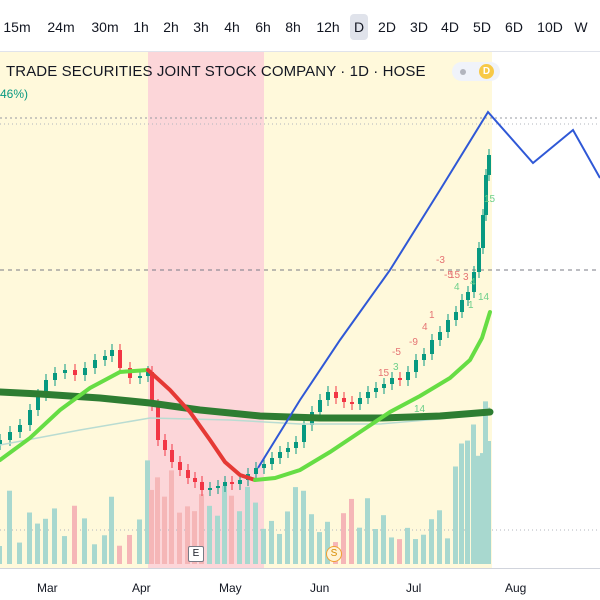 This screenshot has height=600, width=600. I want to click on timeframe-1h: 1h, so click(141, 27).